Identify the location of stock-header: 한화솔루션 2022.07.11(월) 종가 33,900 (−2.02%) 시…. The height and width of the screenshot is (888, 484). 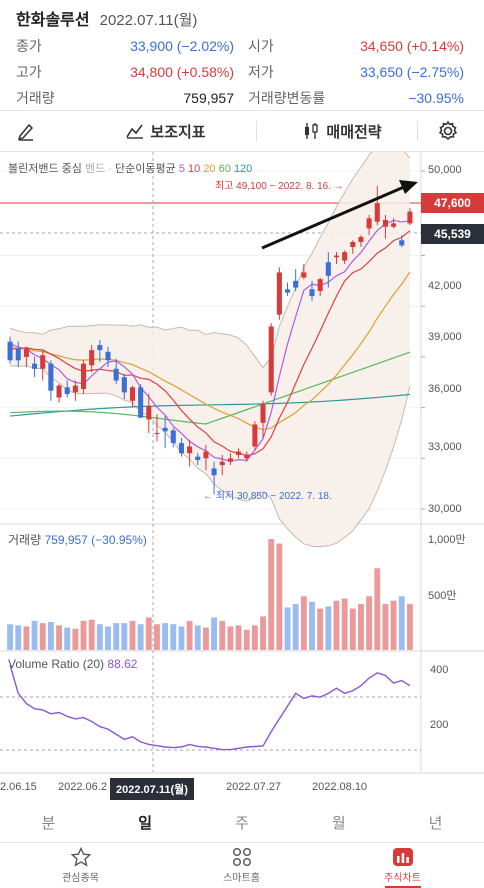
(242, 54).